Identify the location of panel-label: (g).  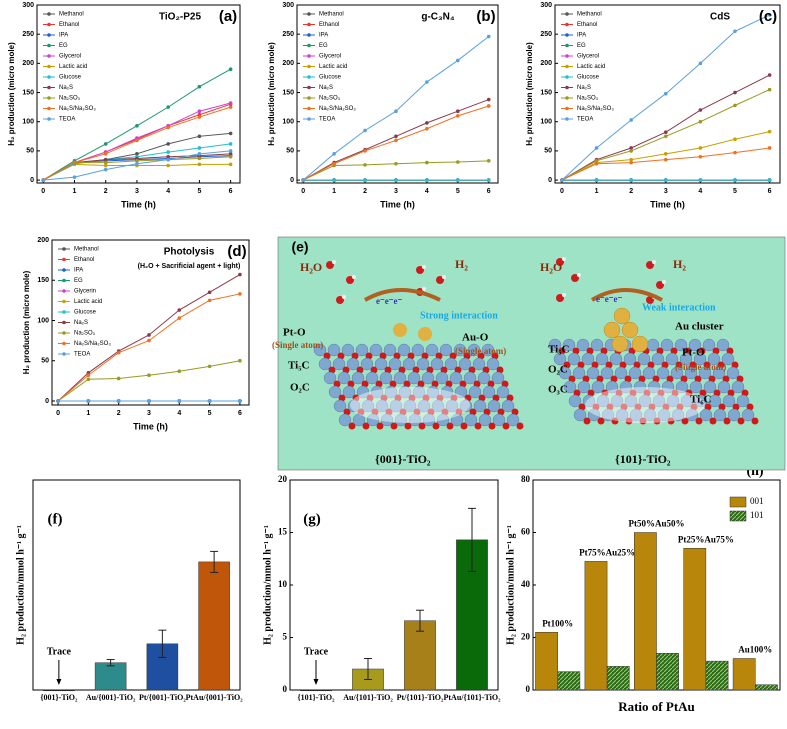
(312, 519).